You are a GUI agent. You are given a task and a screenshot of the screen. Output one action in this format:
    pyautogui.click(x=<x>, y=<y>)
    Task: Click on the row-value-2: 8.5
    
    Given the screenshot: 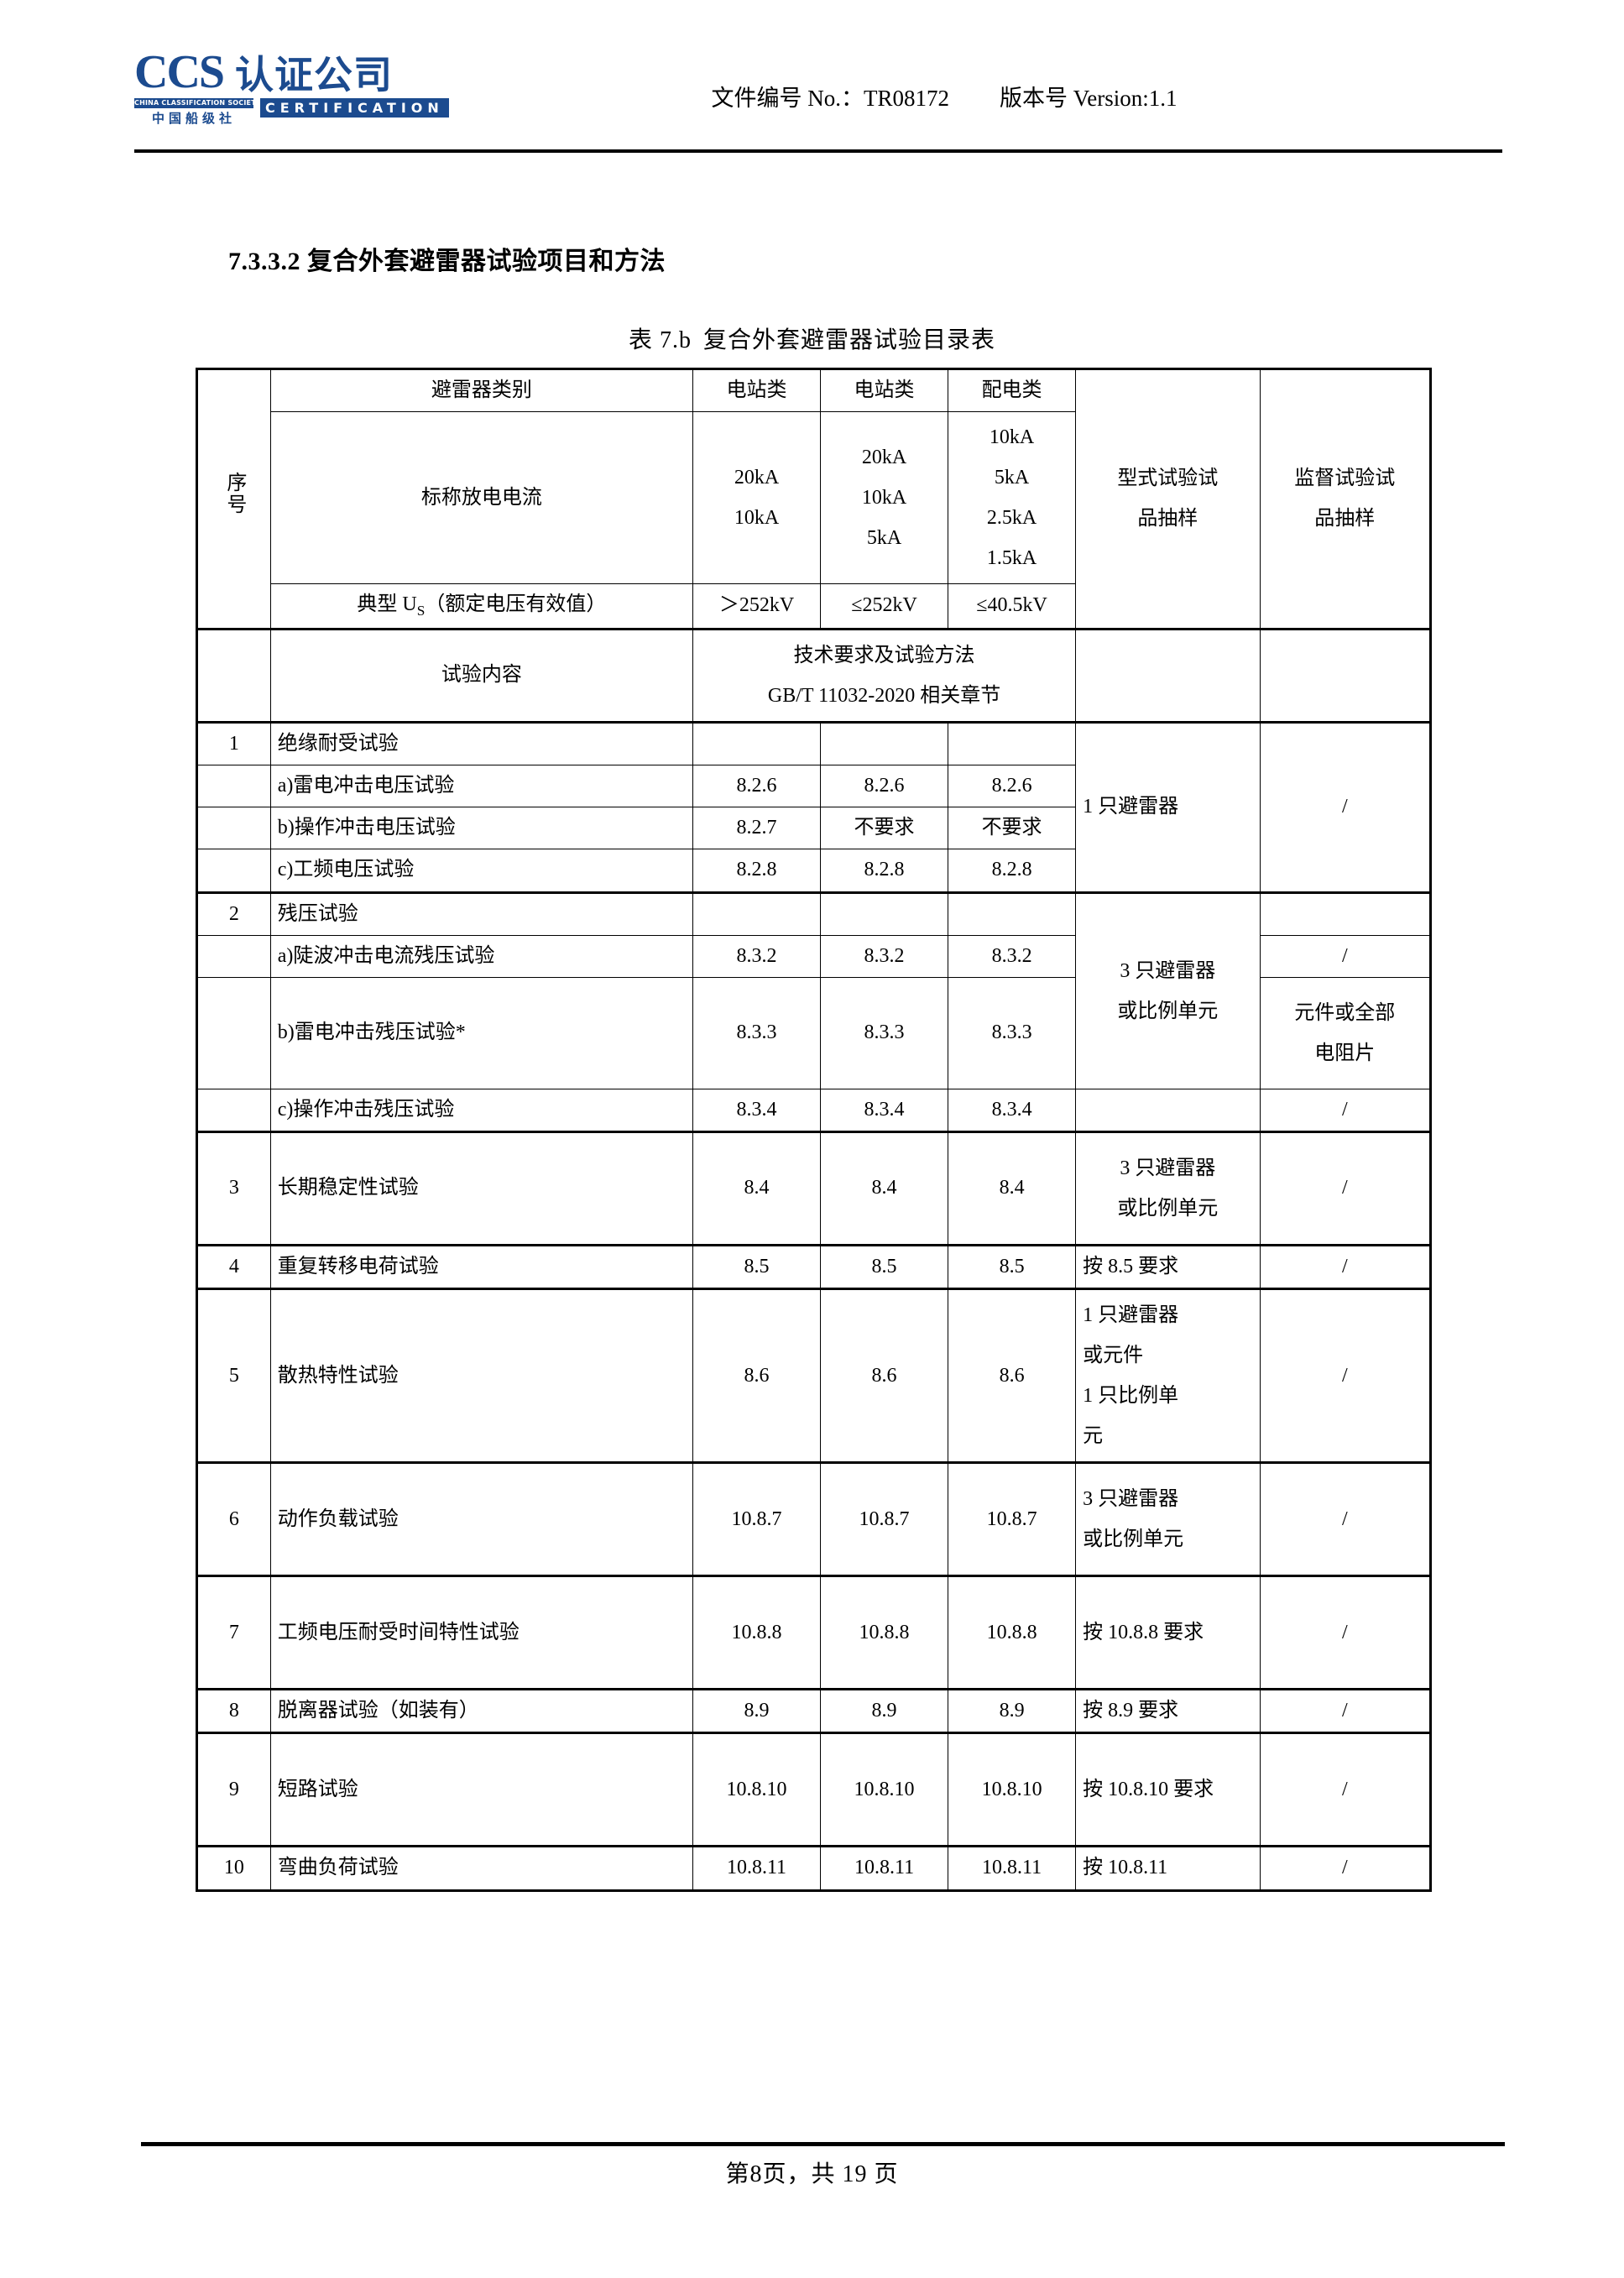 What is the action you would take?
    pyautogui.click(x=884, y=1267)
    